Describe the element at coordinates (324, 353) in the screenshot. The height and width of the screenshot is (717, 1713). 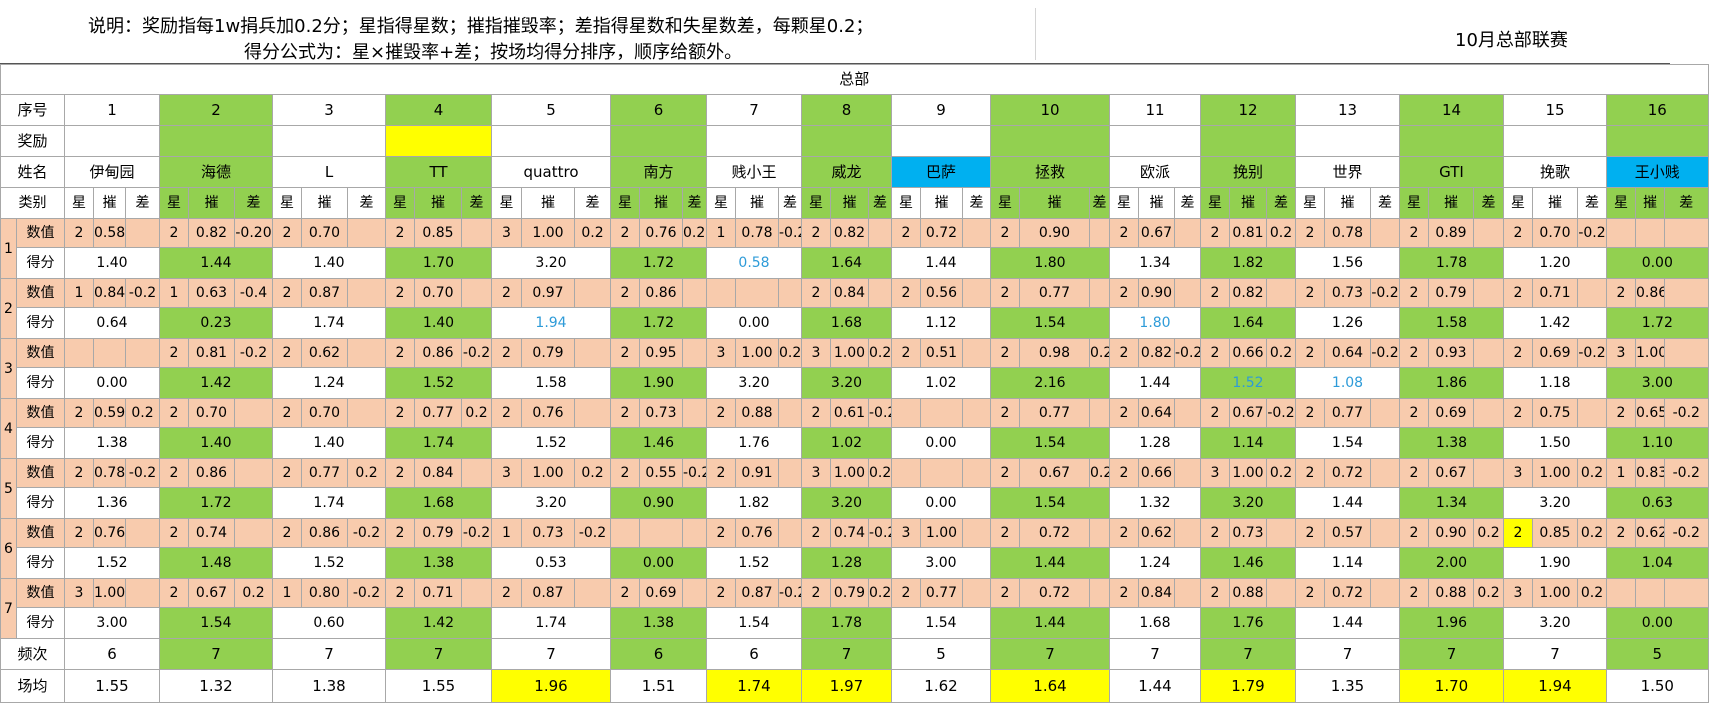
I see `rate-value: 0.62` at that location.